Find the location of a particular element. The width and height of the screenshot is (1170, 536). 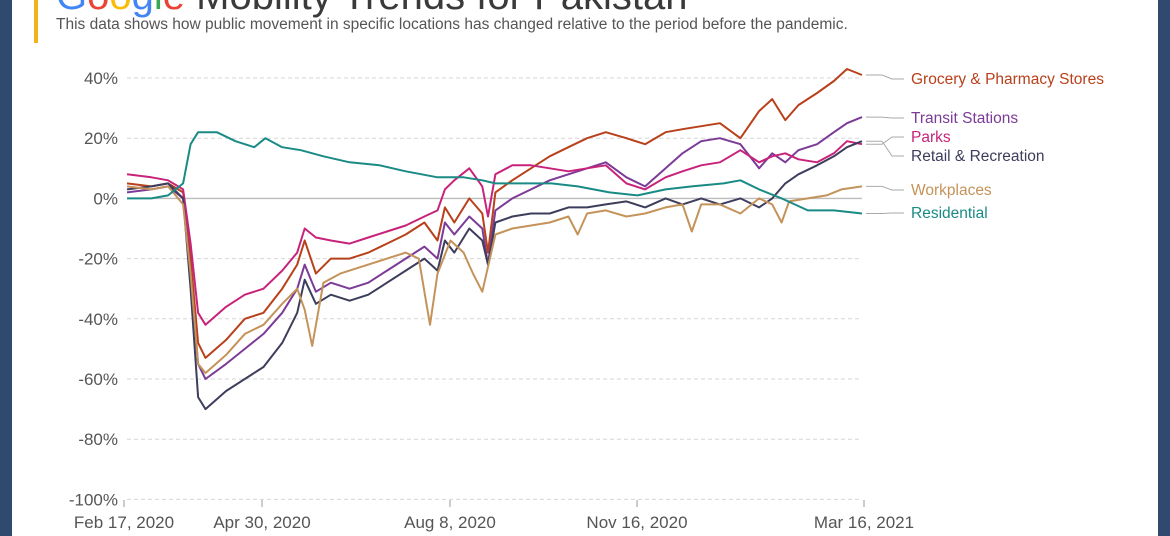

y-tick-label: 40% is located at coordinates (101, 78).